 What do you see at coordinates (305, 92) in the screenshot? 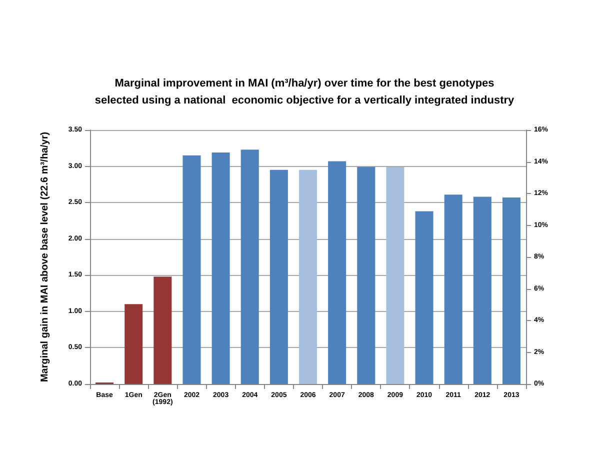
I see `chart-title: Marginal improvement in MAI (m³/ha/yr) over time for the best genotypes selected using a national economic objective for a vertically integrated industry` at bounding box center [305, 92].